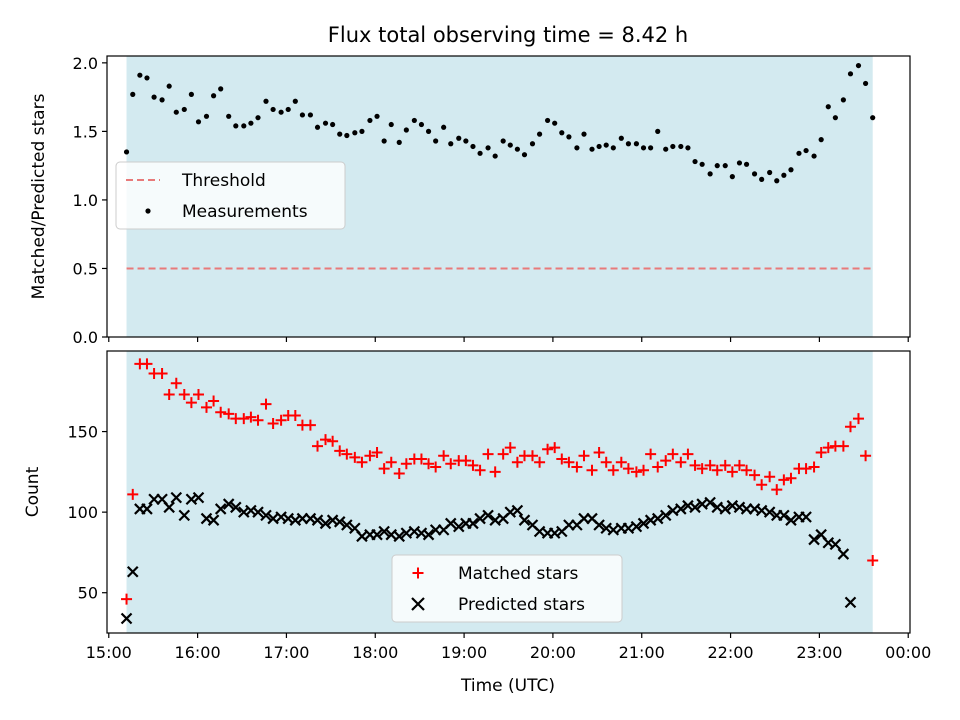  Describe the element at coordinates (507, 588) in the screenshot. I see `legend-box` at that location.